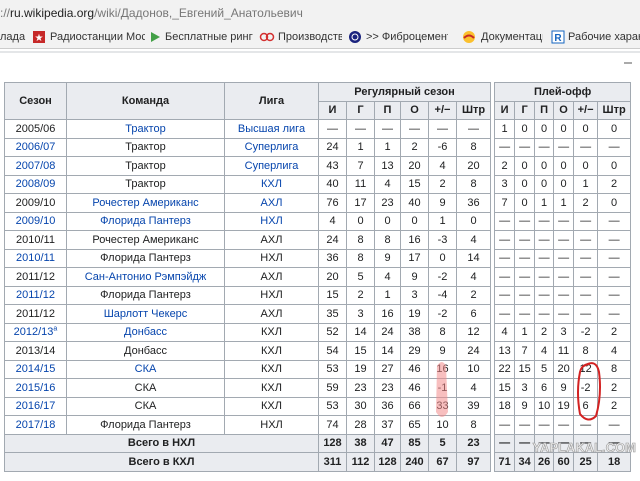  Describe the element at coordinates (155, 37) in the screenshot. I see `bookmark-icon` at that location.